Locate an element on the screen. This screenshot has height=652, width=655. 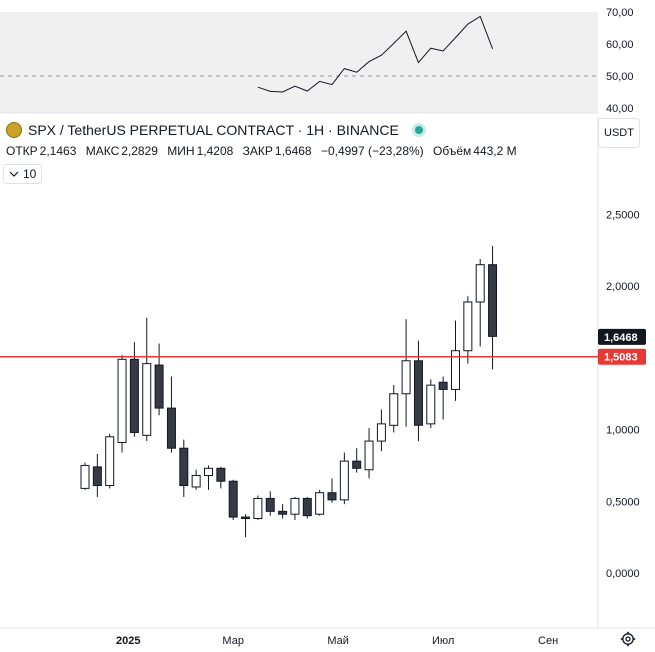
oscillator-background is located at coordinates (299, 62).